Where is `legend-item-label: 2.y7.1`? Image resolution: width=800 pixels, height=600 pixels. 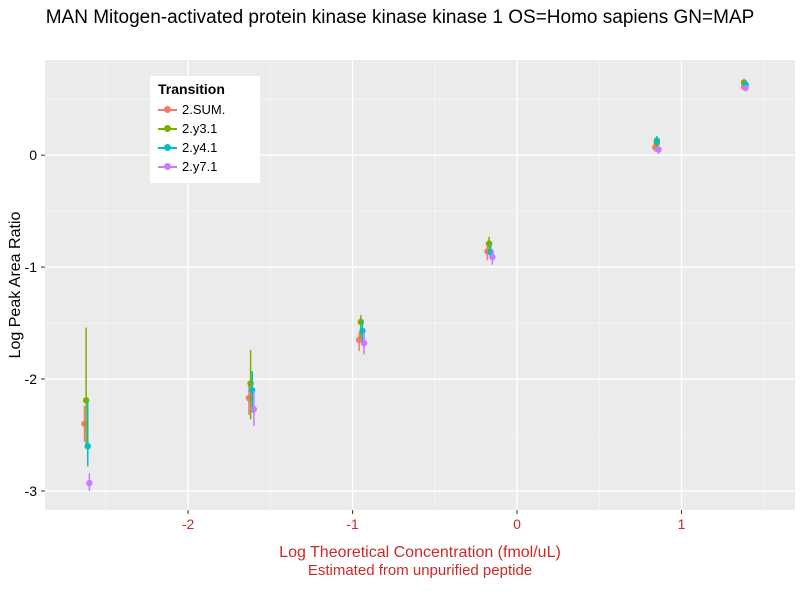
legend-item-label: 2.y7.1 is located at coordinates (200, 166).